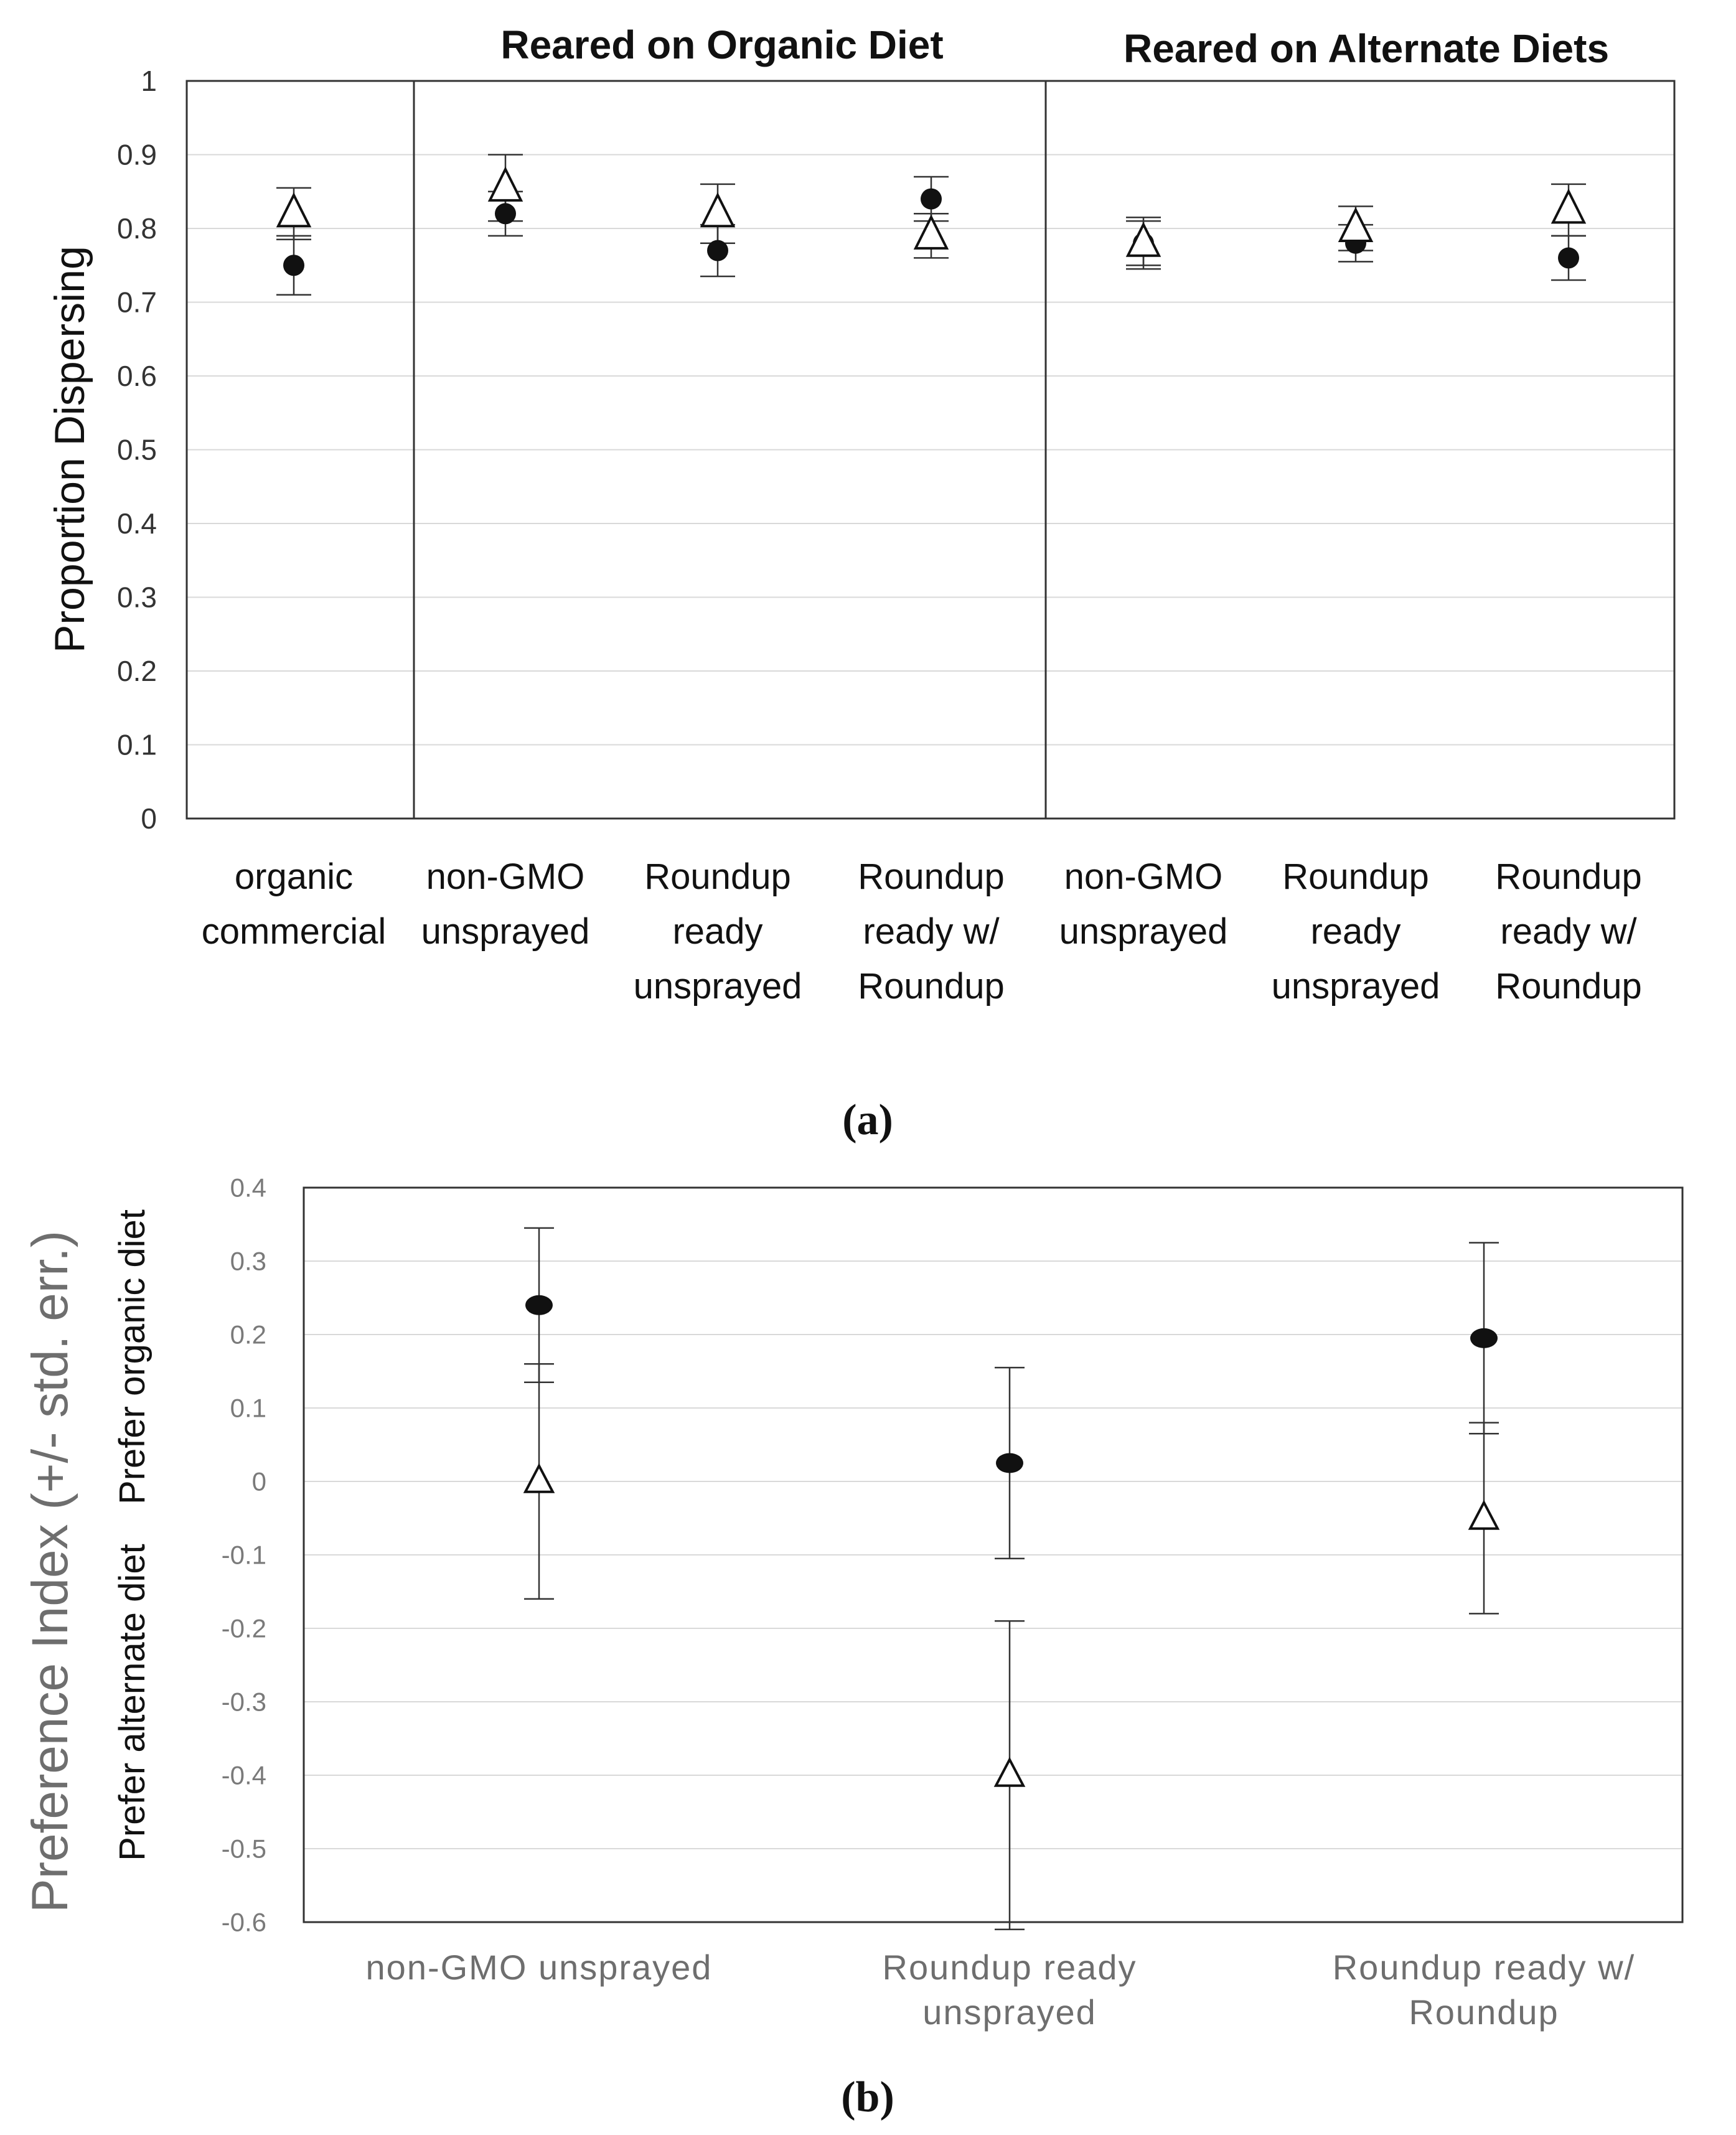 The height and width of the screenshot is (2135, 1736). What do you see at coordinates (248, 1188) in the screenshot?
I see `b-y-tick-label: 0.4` at bounding box center [248, 1188].